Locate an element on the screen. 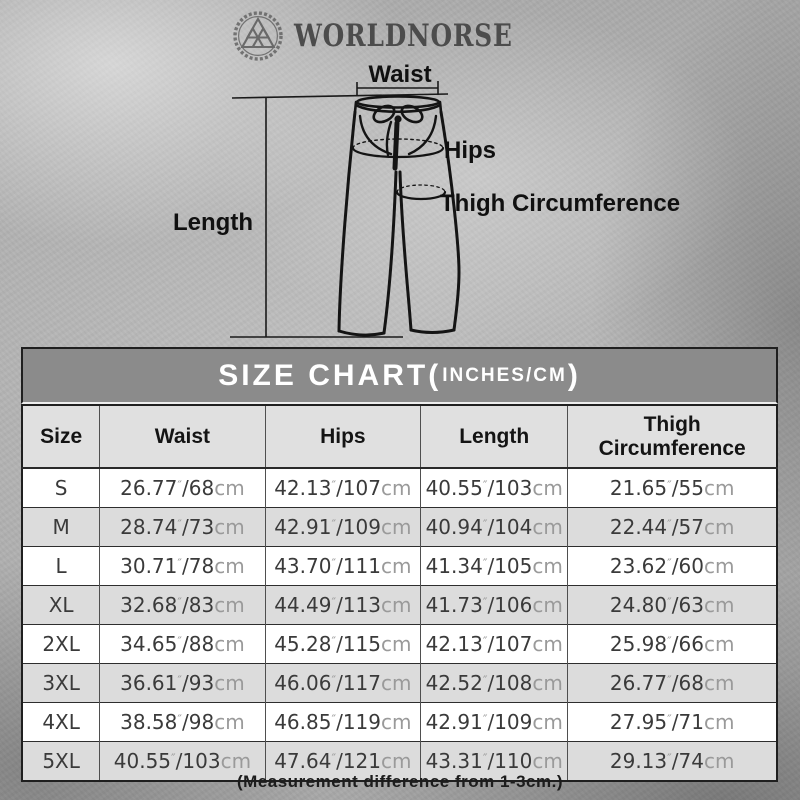 Image resolution: width=800 pixels, height=800 pixels. hips-value-cell: 42.91″/109cm is located at coordinates (342, 527).